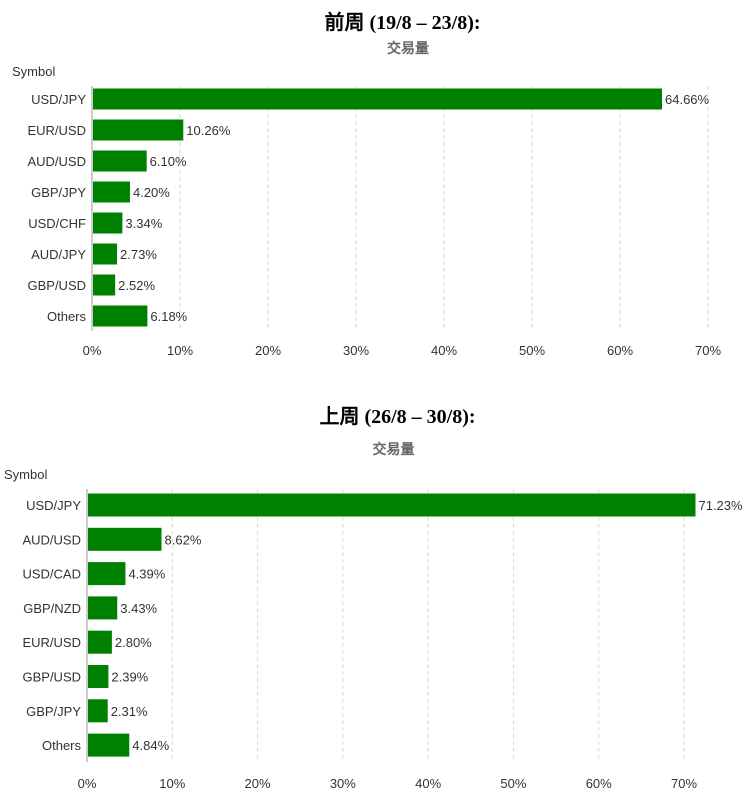  I want to click on chart-2-heading: 上周 (26/8 – 30/8):, so click(397, 417).